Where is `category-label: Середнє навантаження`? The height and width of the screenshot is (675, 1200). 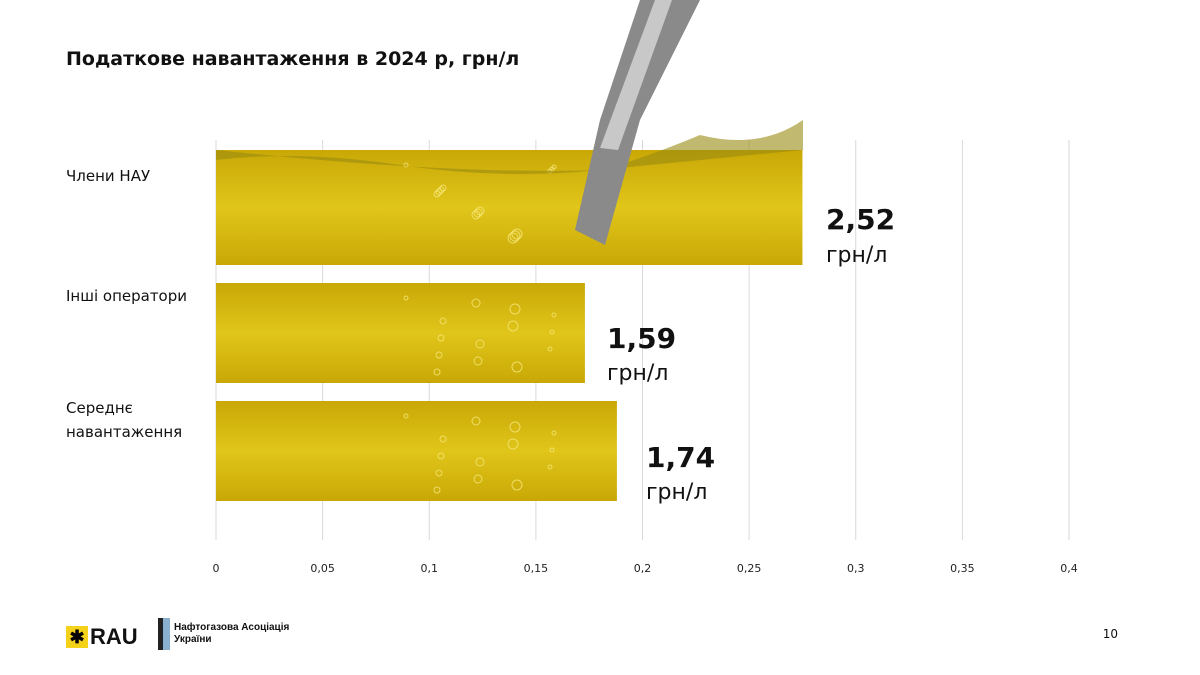 category-label: Середнє навантаження is located at coordinates (124, 420).